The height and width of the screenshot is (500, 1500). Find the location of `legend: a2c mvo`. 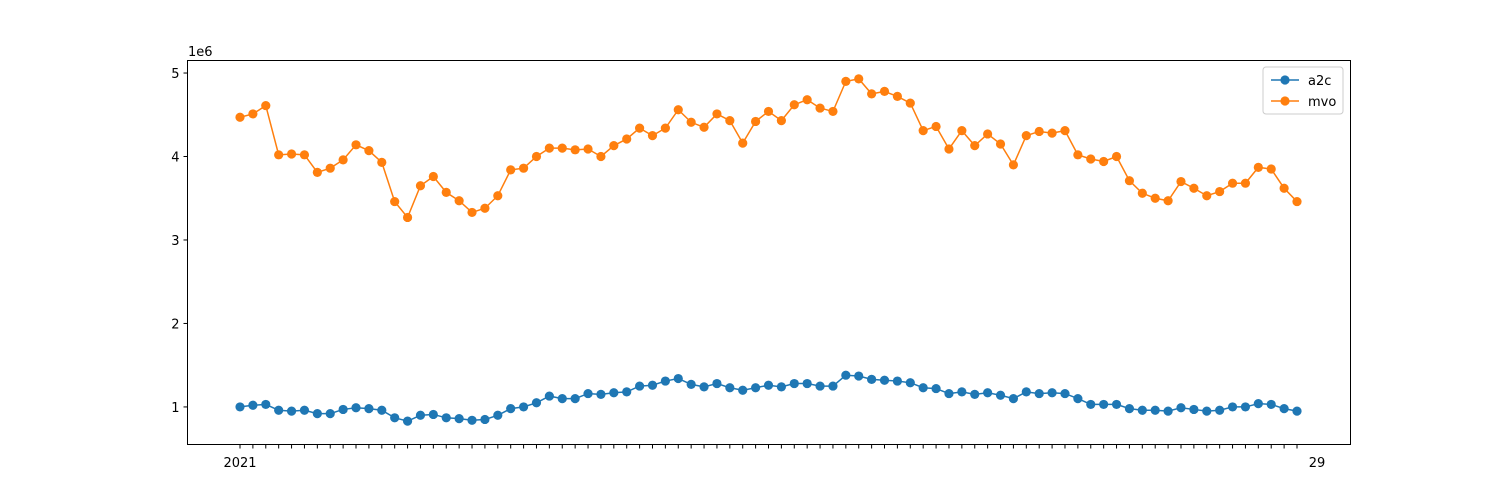

legend: a2c mvo is located at coordinates (1303, 90).